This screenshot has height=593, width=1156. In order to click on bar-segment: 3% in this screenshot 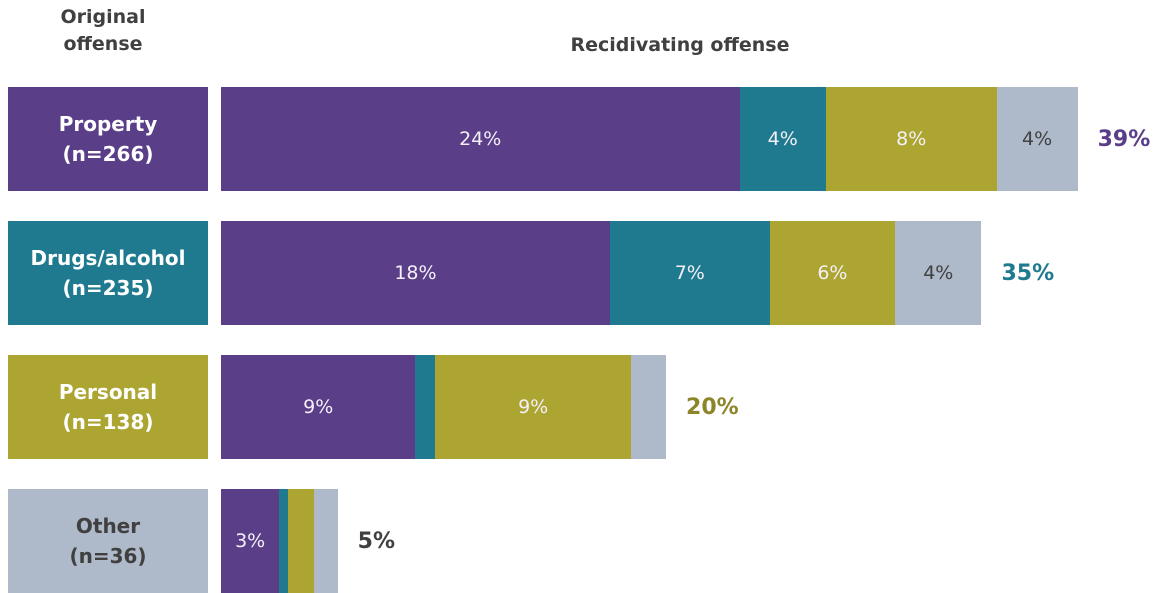, I will do `click(250, 541)`.